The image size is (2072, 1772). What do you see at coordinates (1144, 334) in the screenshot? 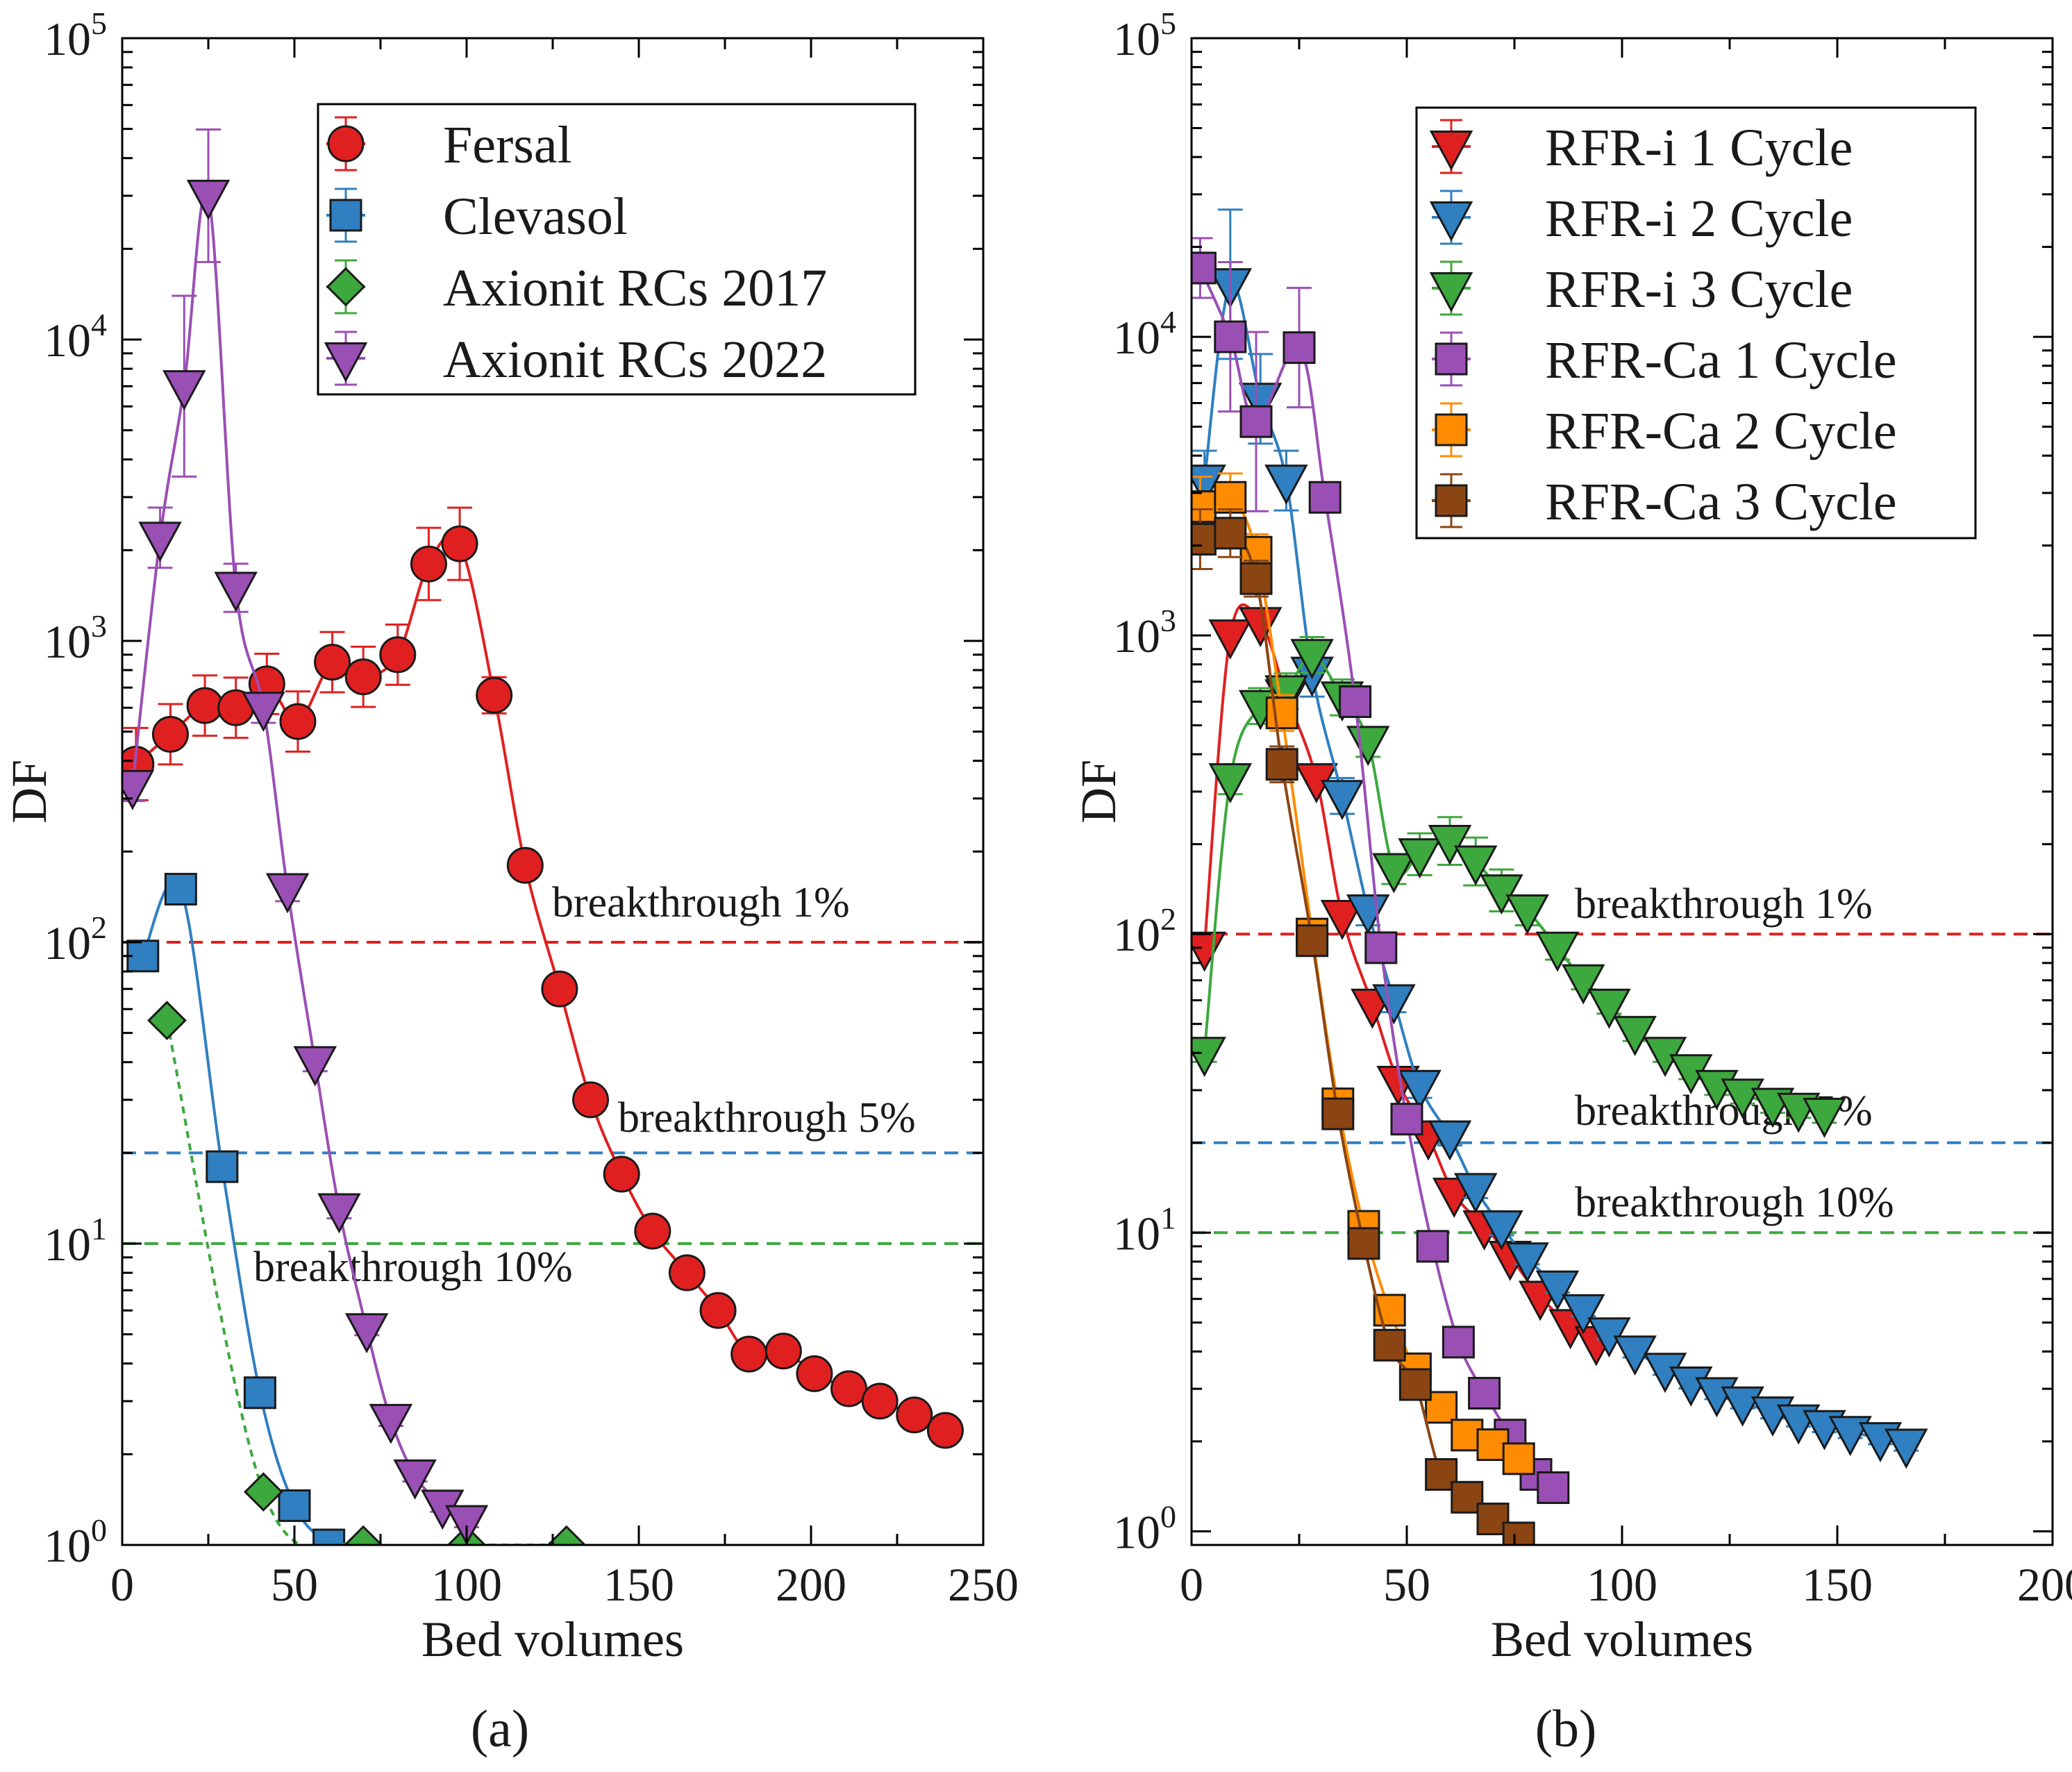
I see `y-tick-label: 10⁴` at bounding box center [1144, 334].